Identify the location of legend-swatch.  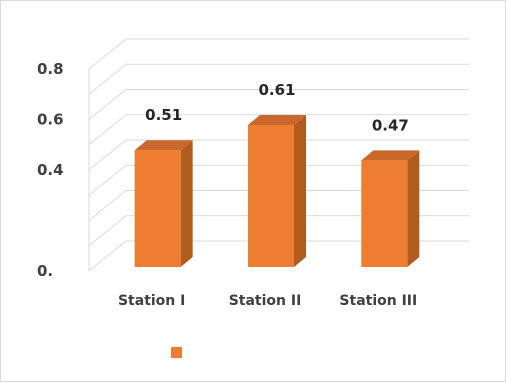
(176, 352).